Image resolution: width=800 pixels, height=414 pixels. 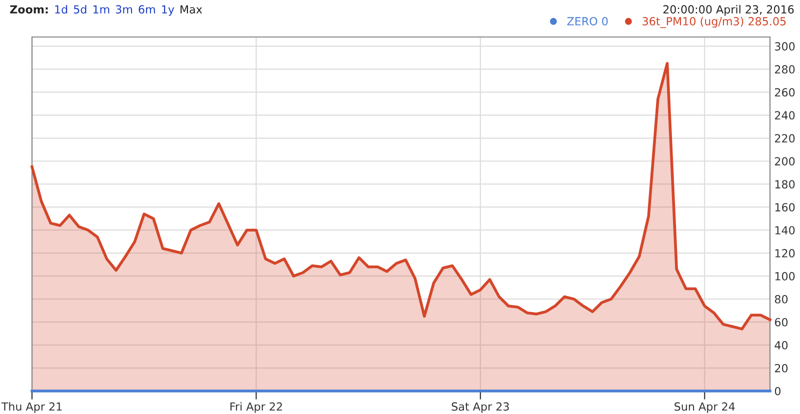 What do you see at coordinates (728, 10) in the screenshot?
I see `text: 20:00:00 April 23, 2016` at bounding box center [728, 10].